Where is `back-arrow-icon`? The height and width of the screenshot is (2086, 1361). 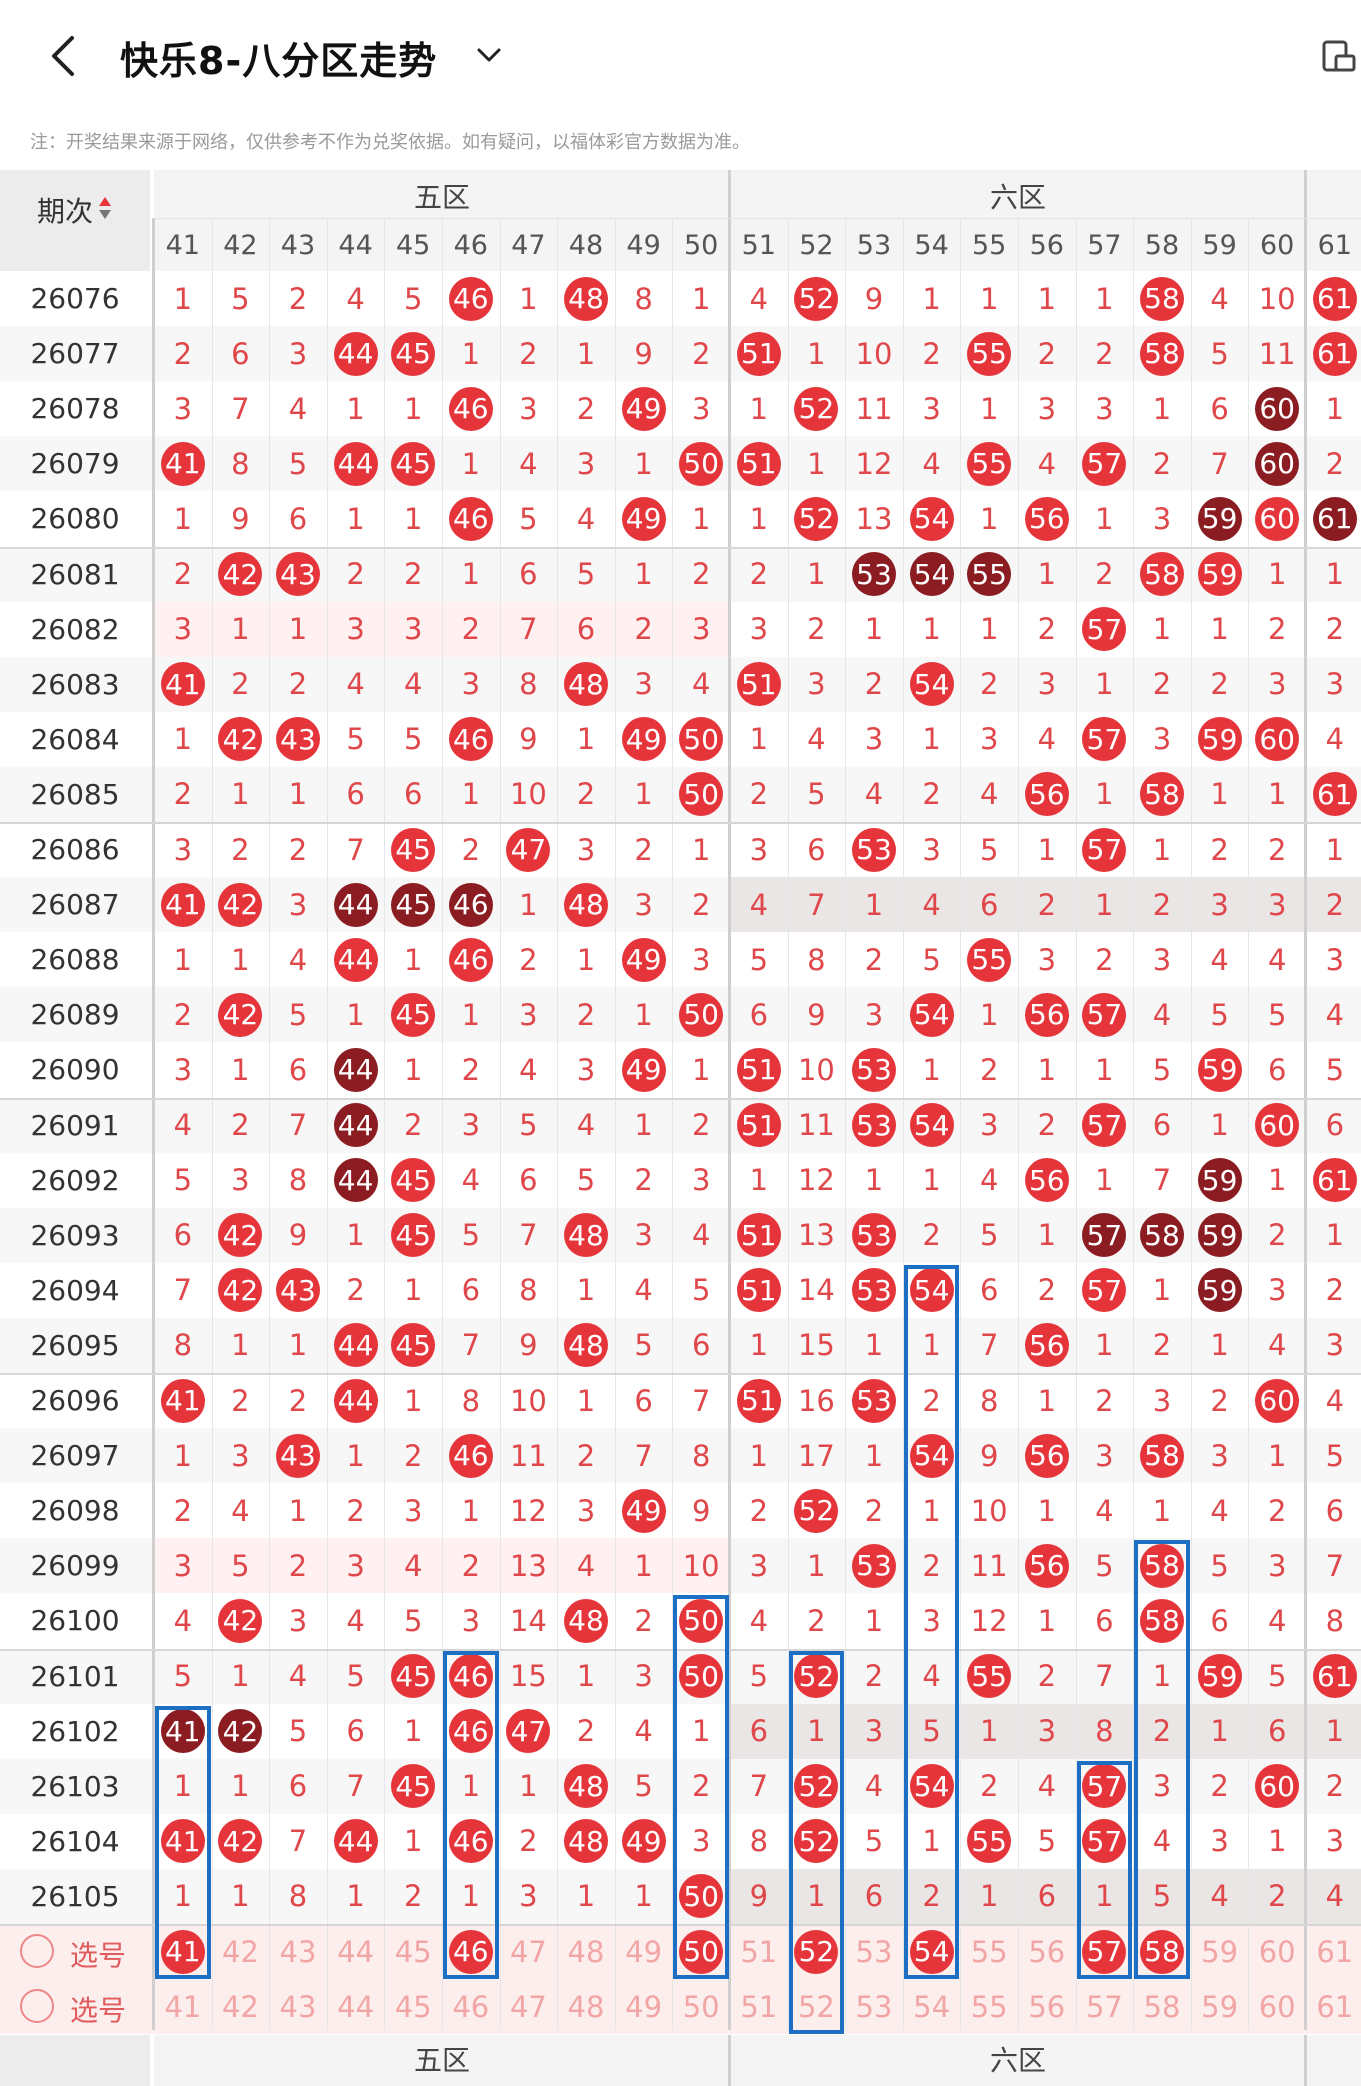 back-arrow-icon is located at coordinates (64, 56).